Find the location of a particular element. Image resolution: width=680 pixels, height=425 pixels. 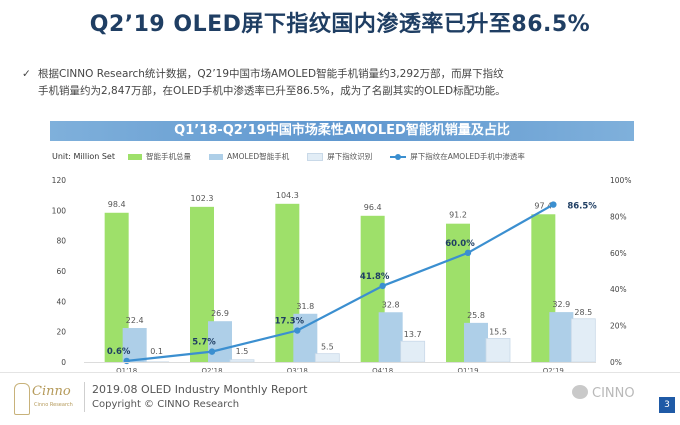

watermark-text: CINNO is located at coordinates (613, 393).